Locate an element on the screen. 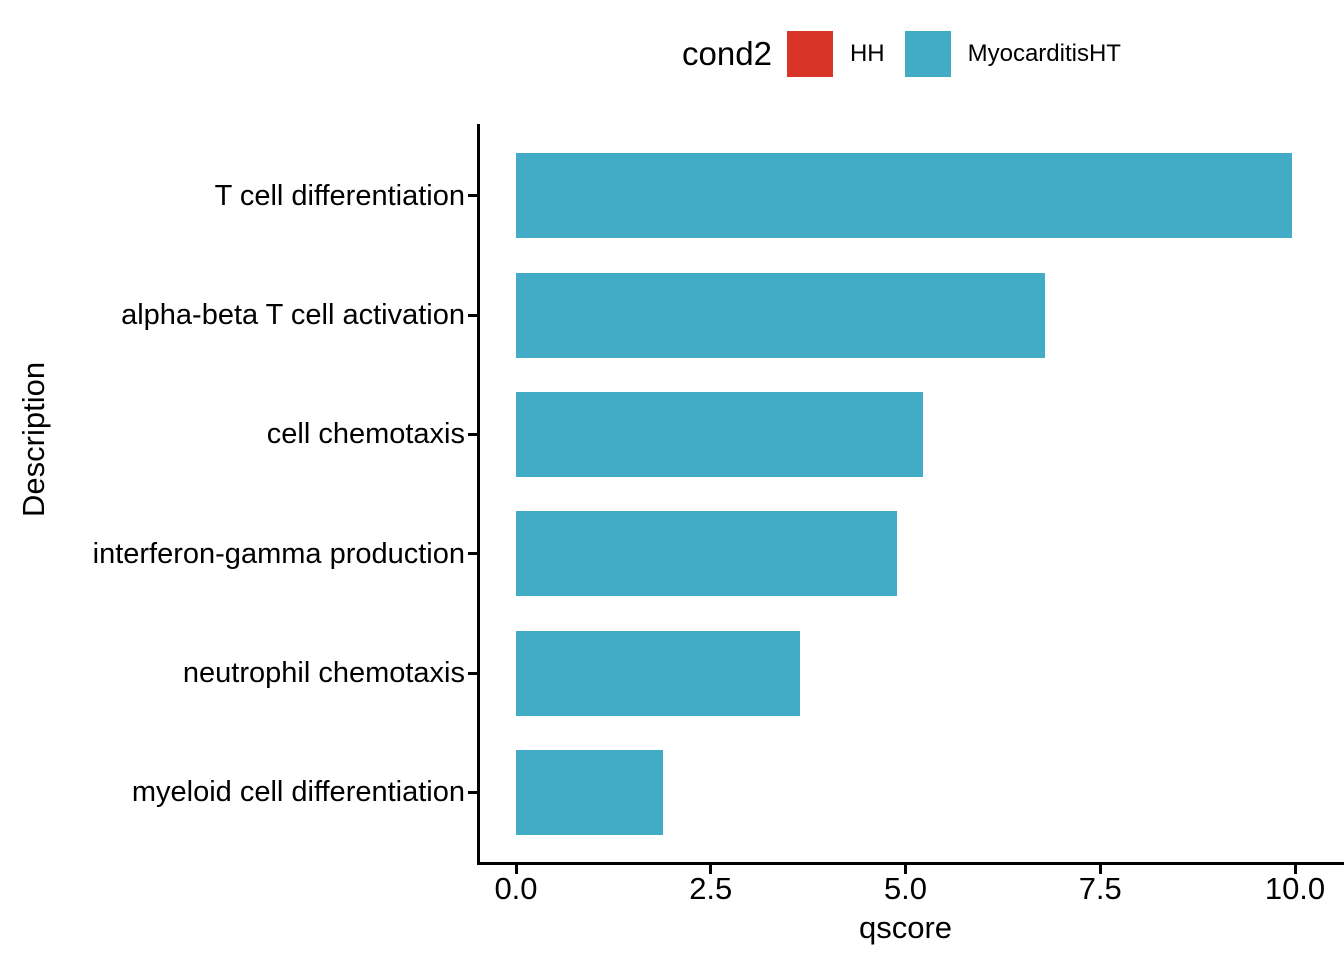 The width and height of the screenshot is (1344, 960). y-category-label: neutrophil chemotaxis is located at coordinates (323, 673).